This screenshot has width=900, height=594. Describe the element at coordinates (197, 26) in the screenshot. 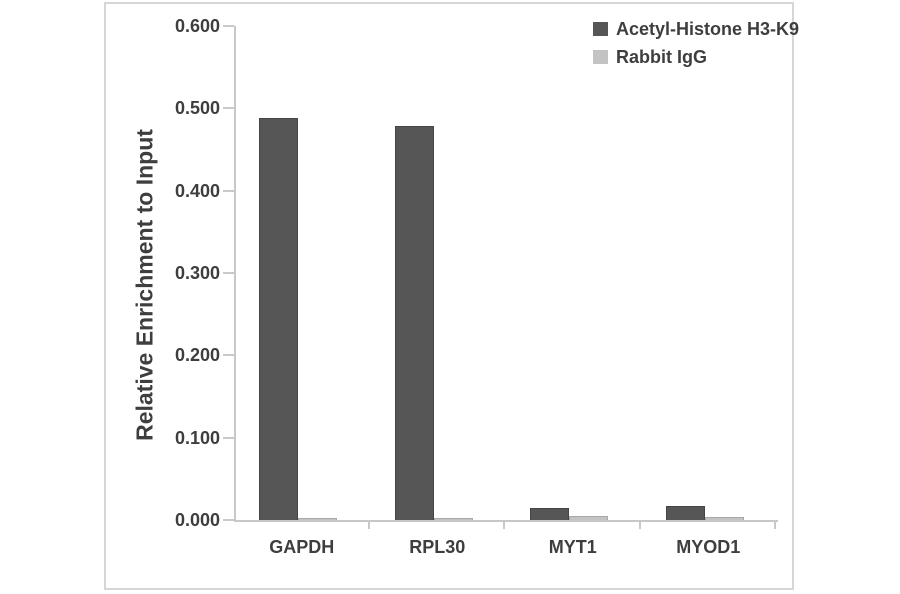

I see `y-tick-label: 0.600` at that location.